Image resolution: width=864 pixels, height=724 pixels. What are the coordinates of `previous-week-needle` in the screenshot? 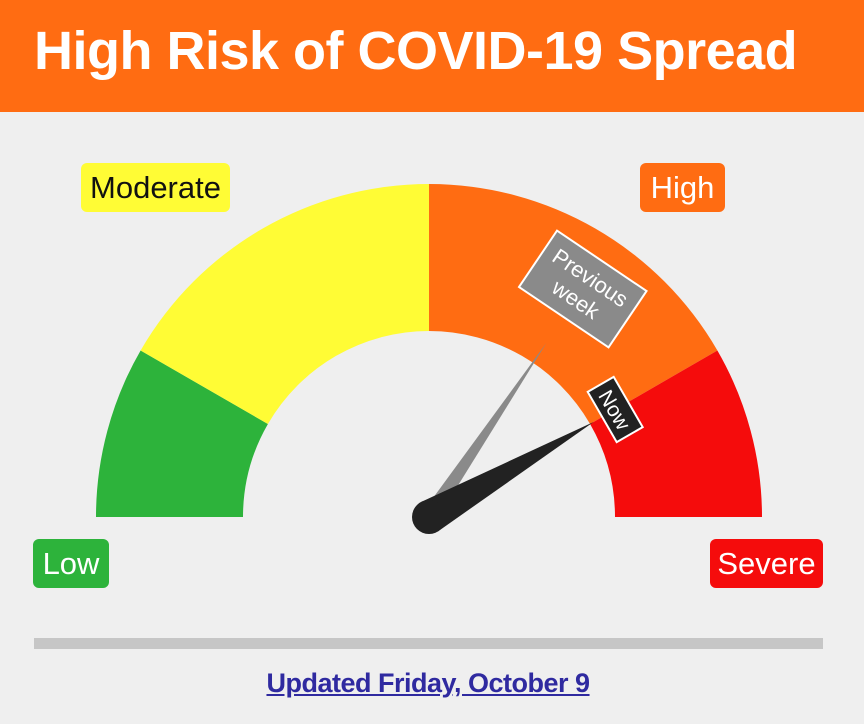 It's located at (484, 432).